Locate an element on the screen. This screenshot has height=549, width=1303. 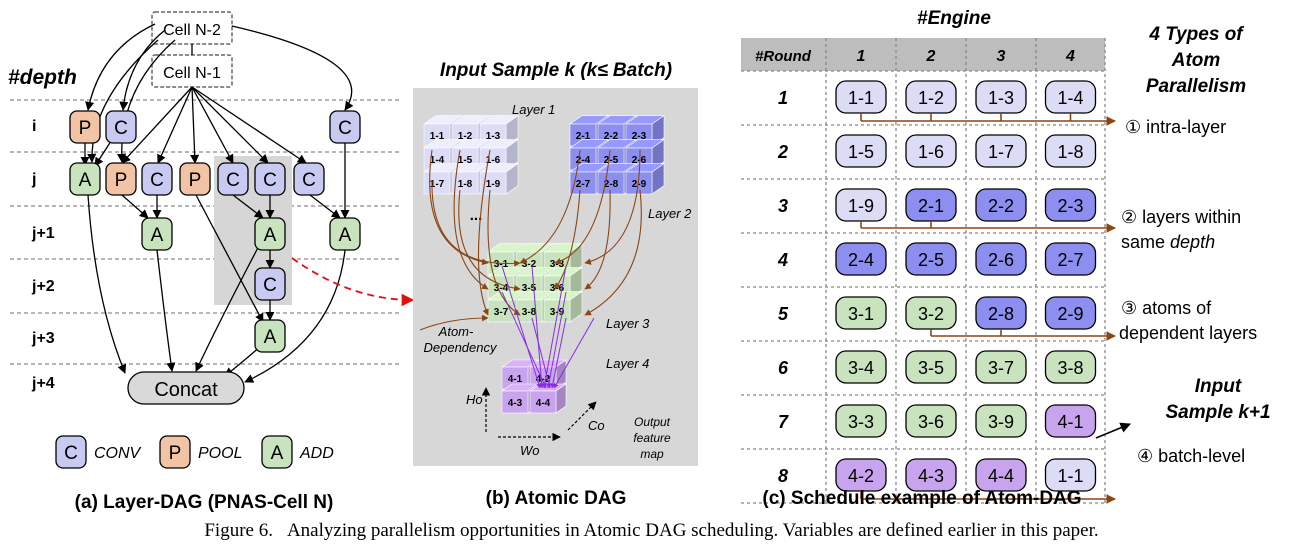
schedule-atom-r5-e1 is located at coordinates (861, 313).